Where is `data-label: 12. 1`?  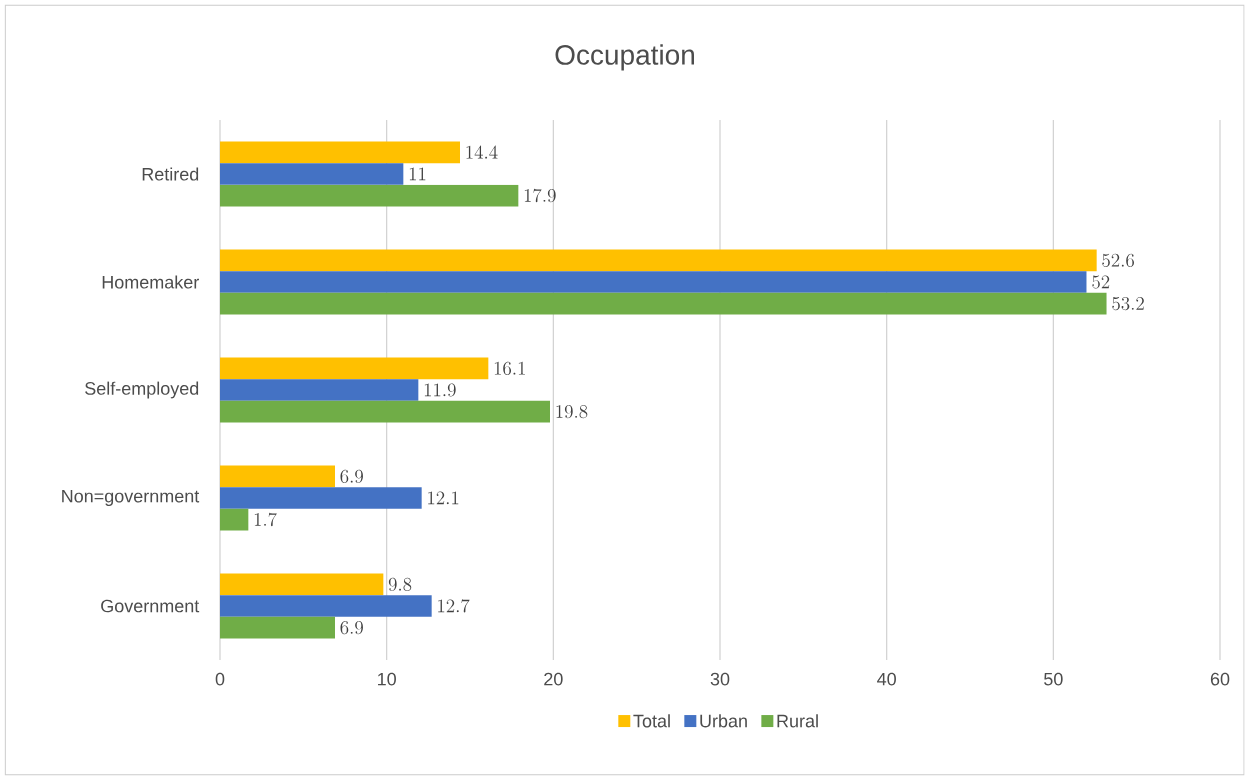
data-label: 12. 1 is located at coordinates (443, 498).